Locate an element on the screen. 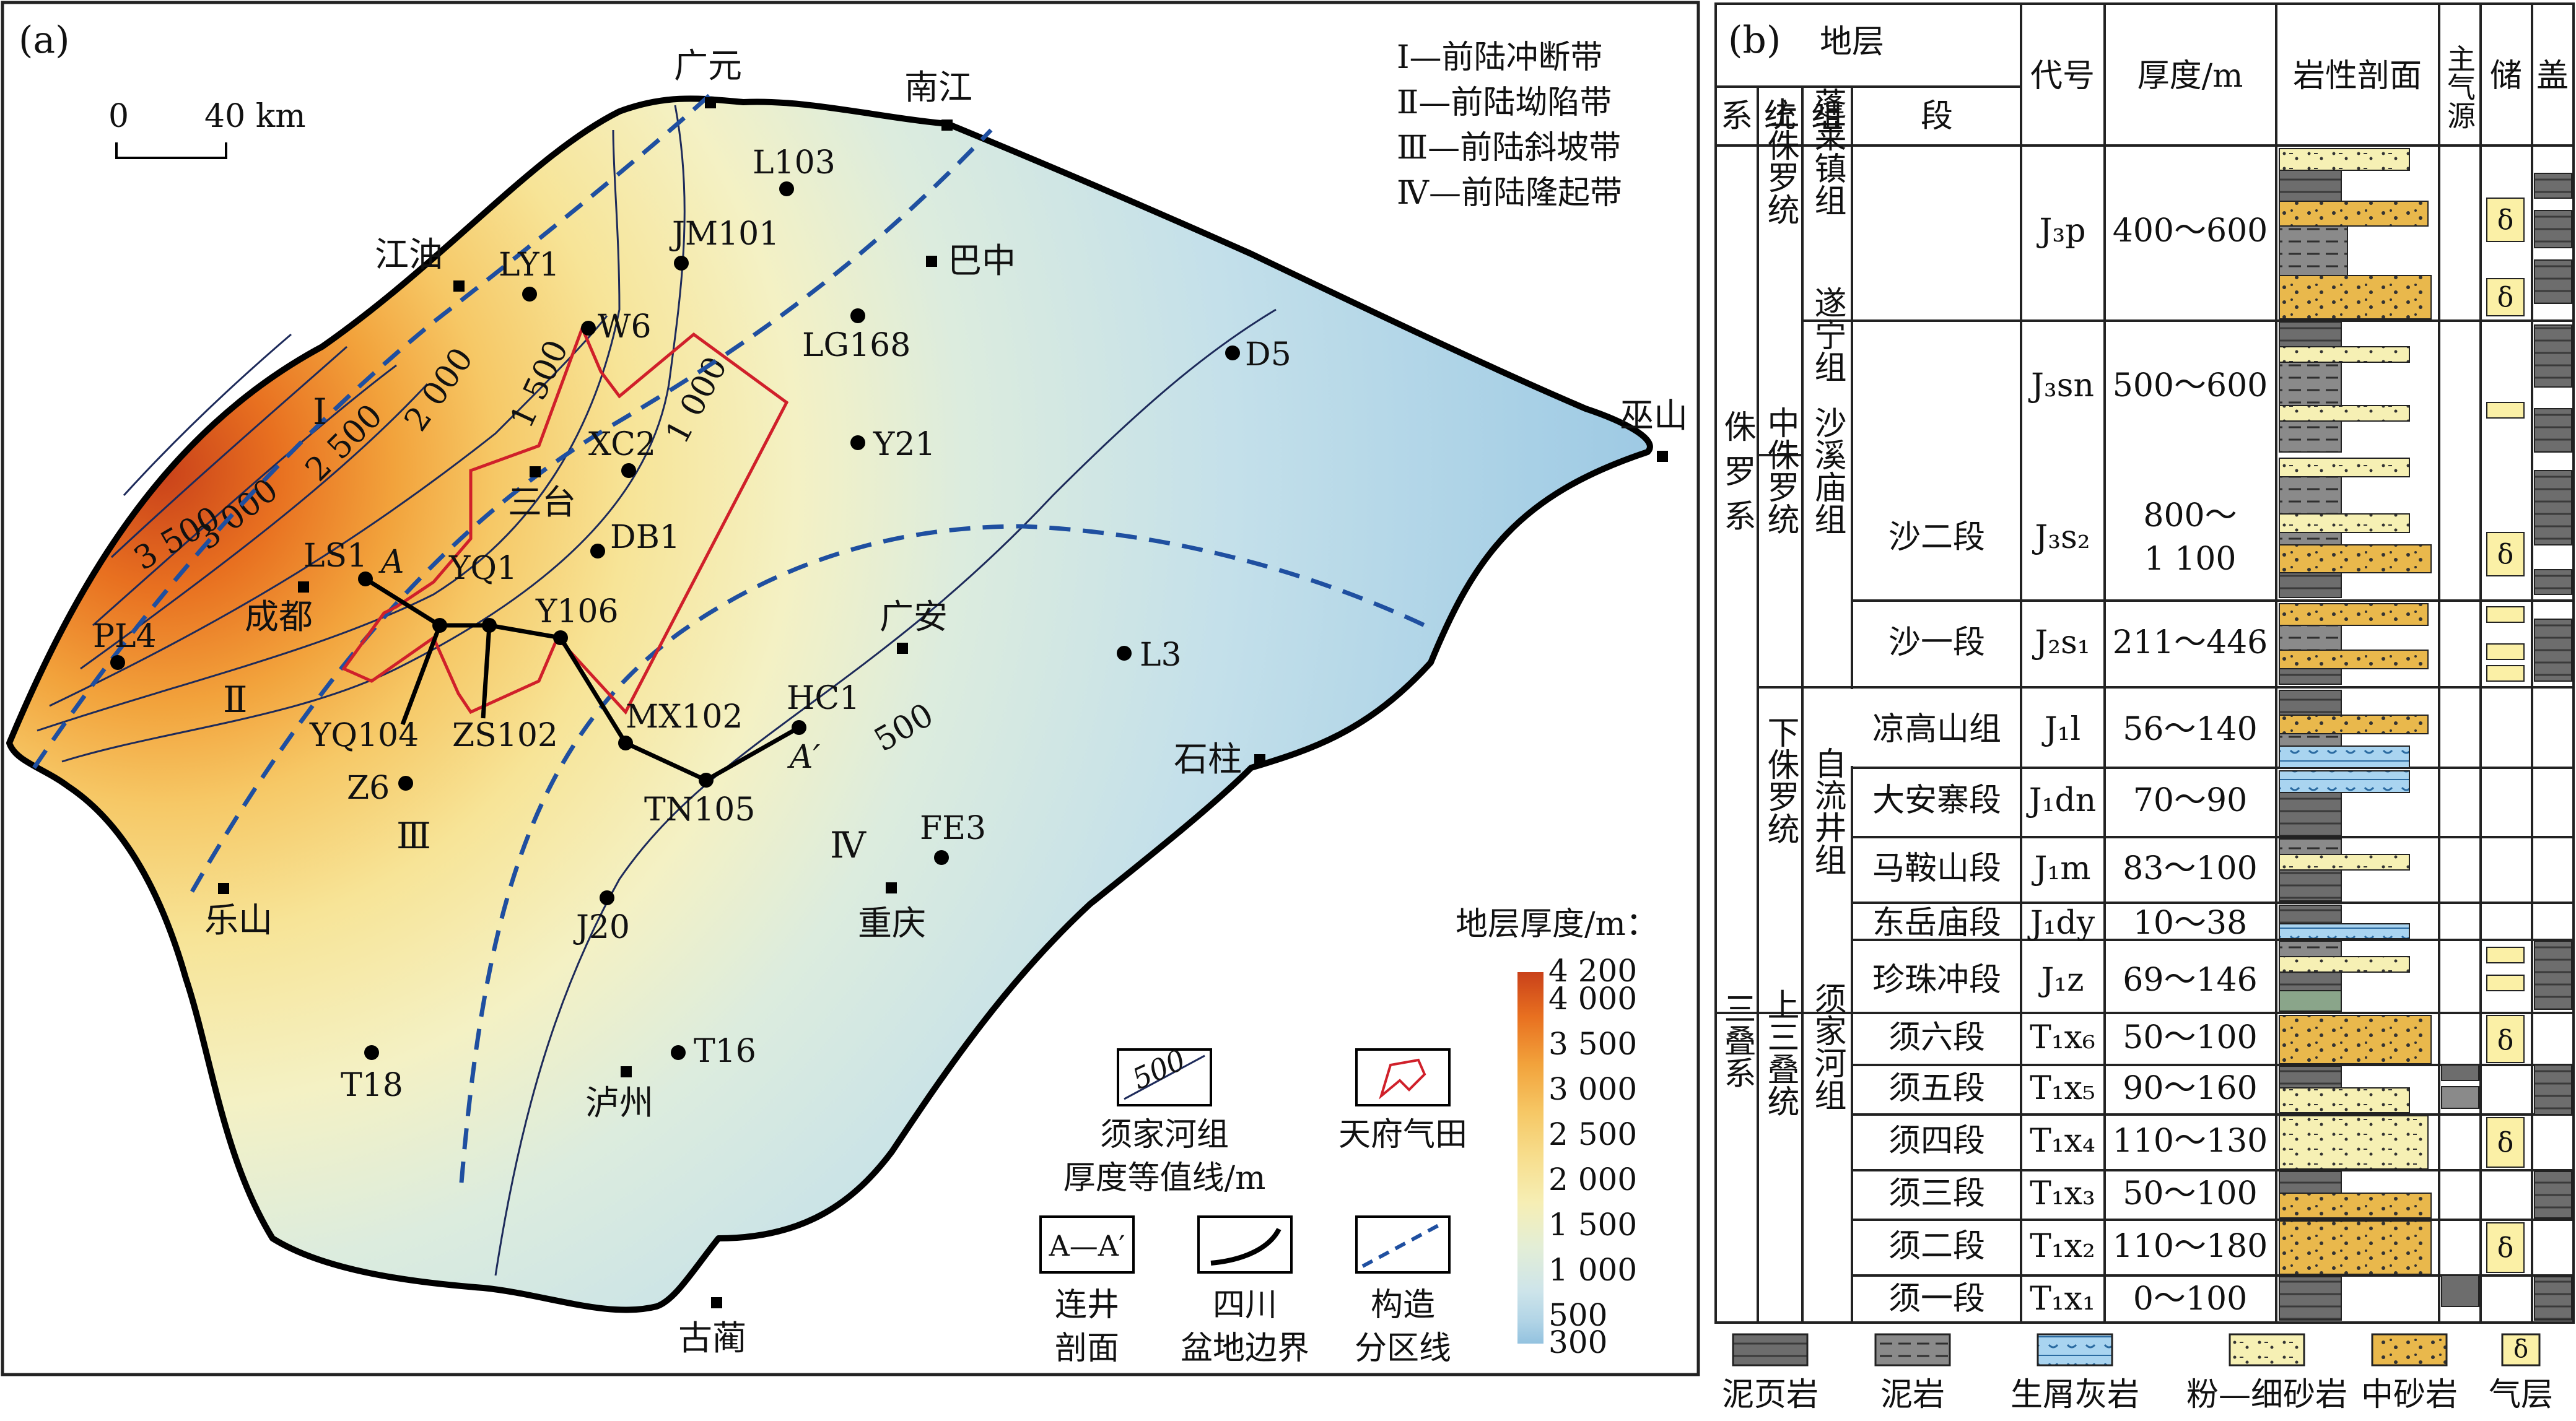 The width and height of the screenshot is (2576, 1421). legend-contour-label-1: 须家河组 is located at coordinates (1164, 1135).